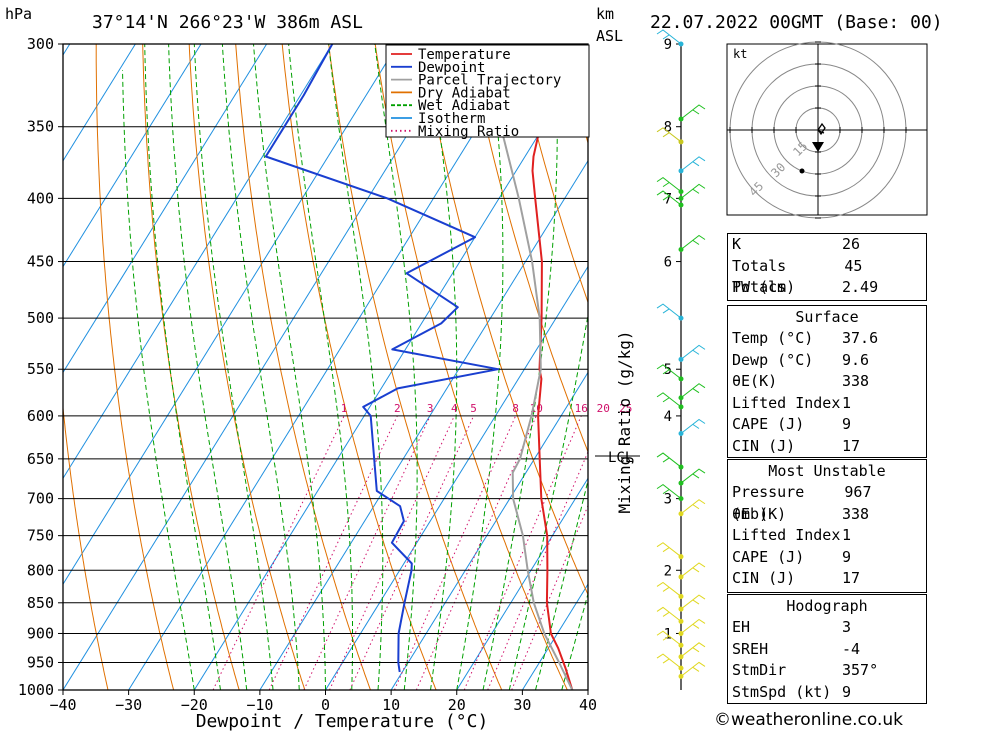 The height and width of the screenshot is (733, 1000). I want to click on km-tick-label: 3, so click(668, 500).